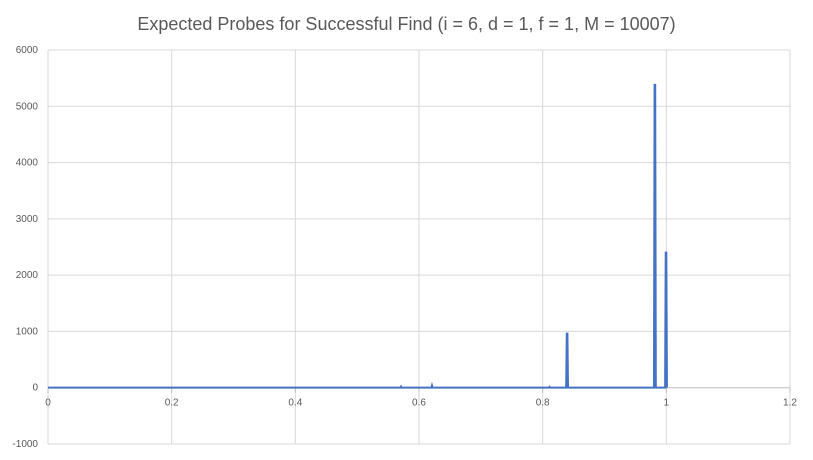 The height and width of the screenshot is (460, 813). What do you see at coordinates (35, 388) in the screenshot?
I see `y-tick-label: 0` at bounding box center [35, 388].